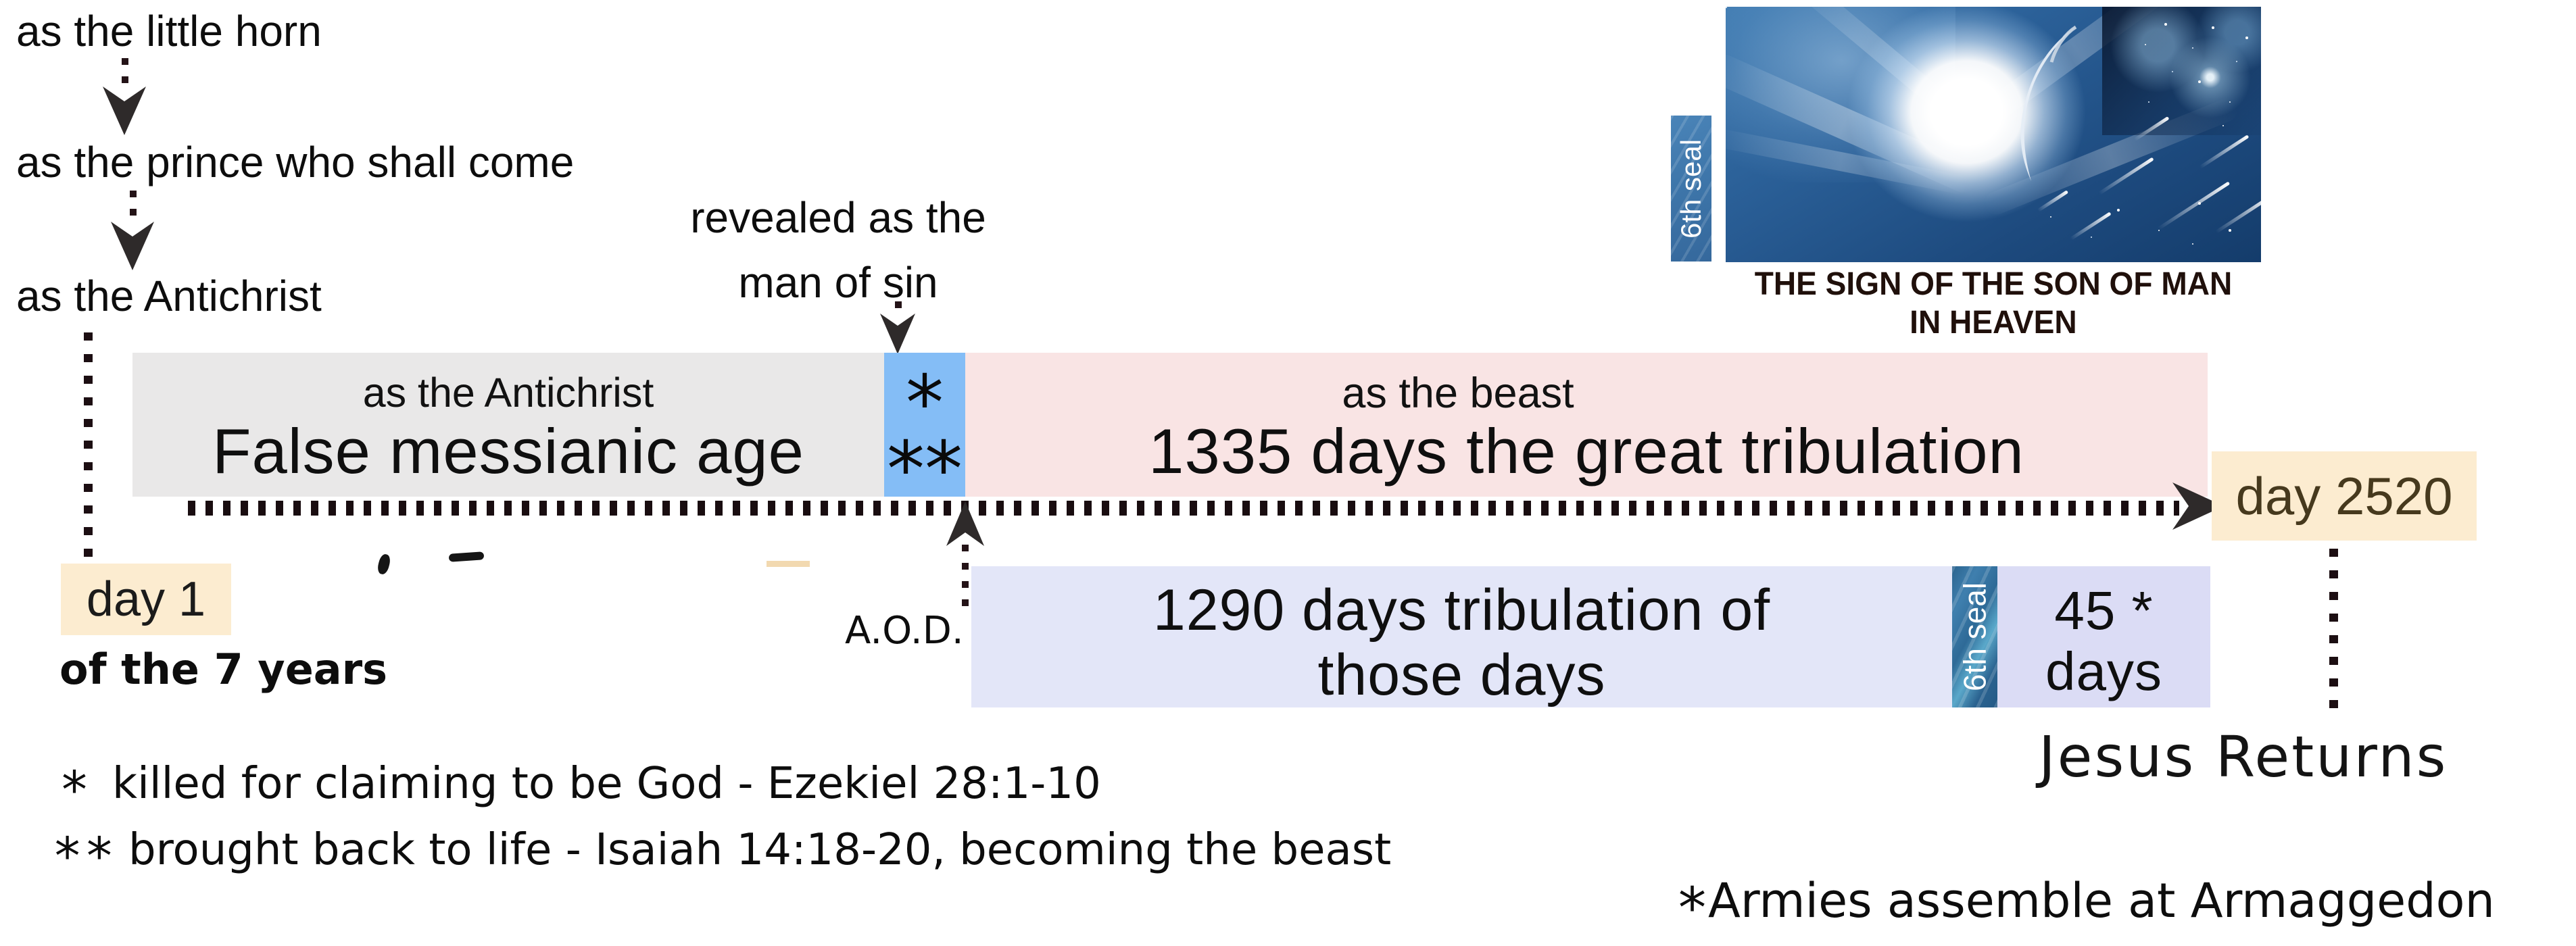 The image size is (2576, 946). I want to click on chain-item-little-horn: as the little horn, so click(169, 31).